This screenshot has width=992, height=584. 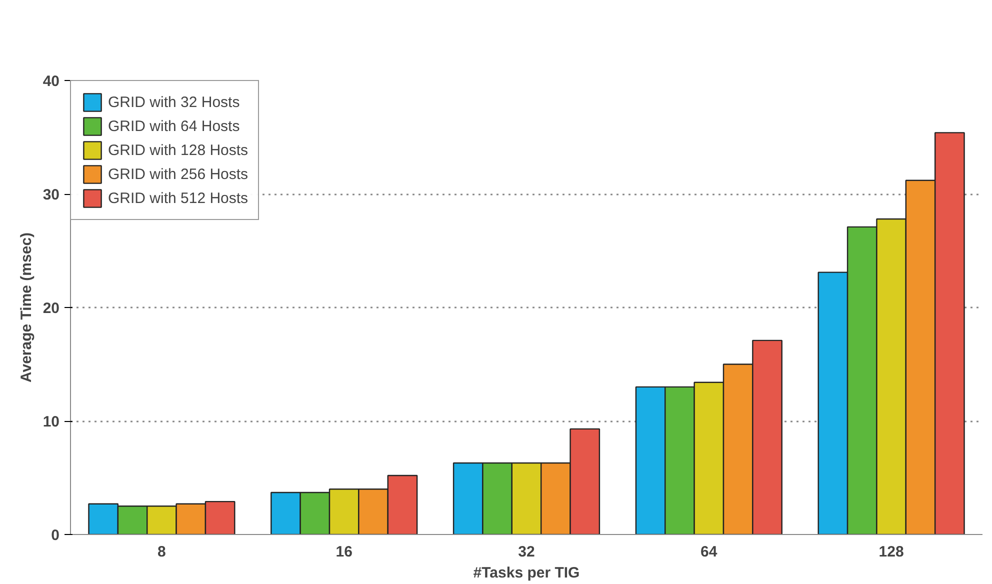 I want to click on y-axis-title: Average Time (msec), so click(x=26, y=307).